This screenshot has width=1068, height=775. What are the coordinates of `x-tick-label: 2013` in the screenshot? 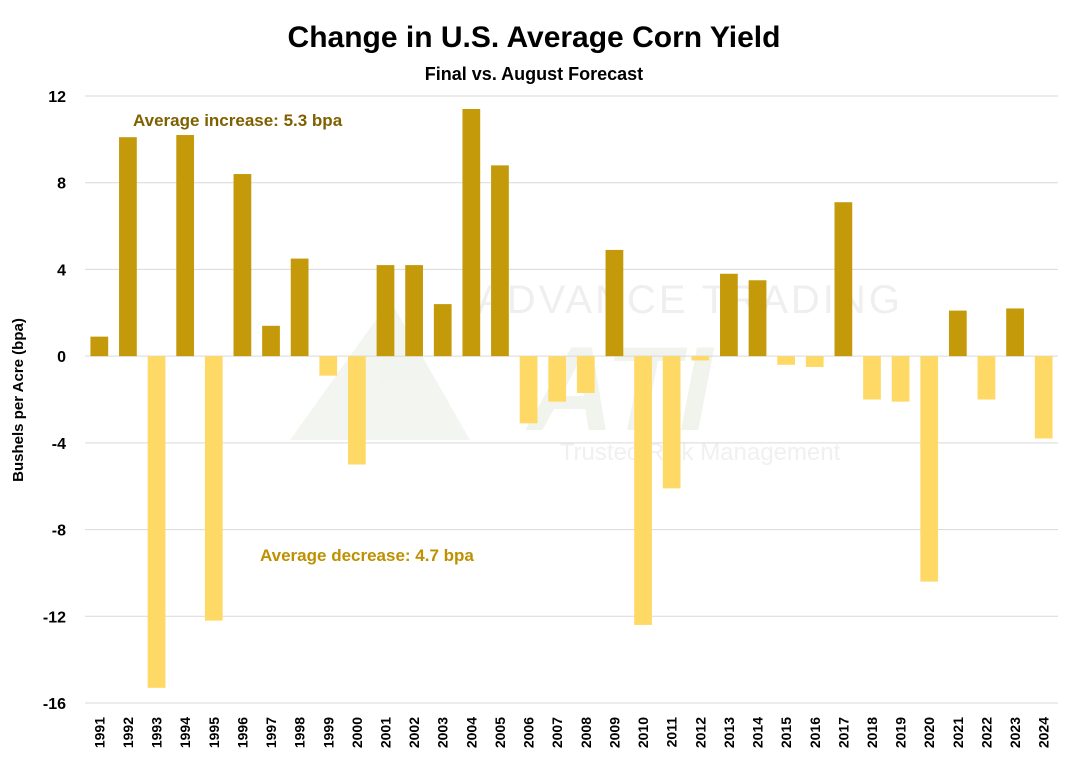 It's located at (729, 732).